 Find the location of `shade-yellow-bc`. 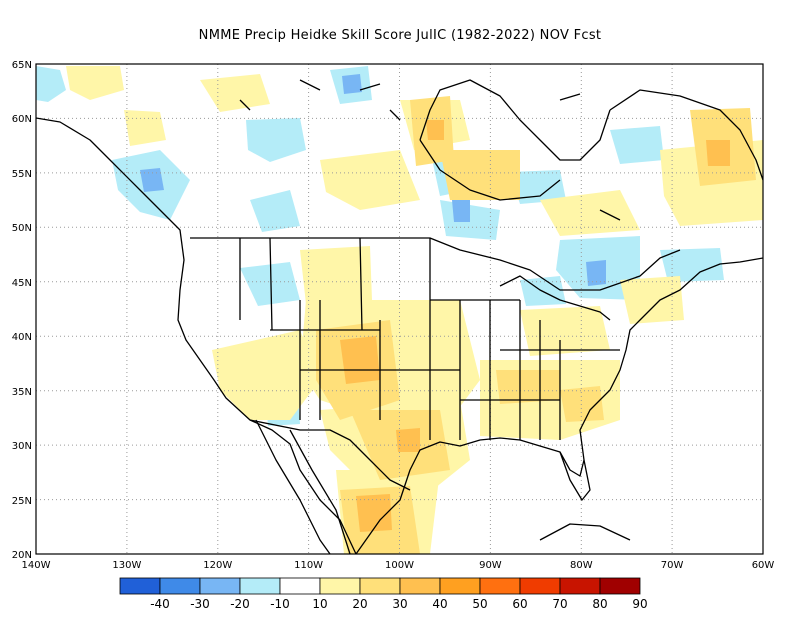

shade-yellow-bc is located at coordinates (145, 128).